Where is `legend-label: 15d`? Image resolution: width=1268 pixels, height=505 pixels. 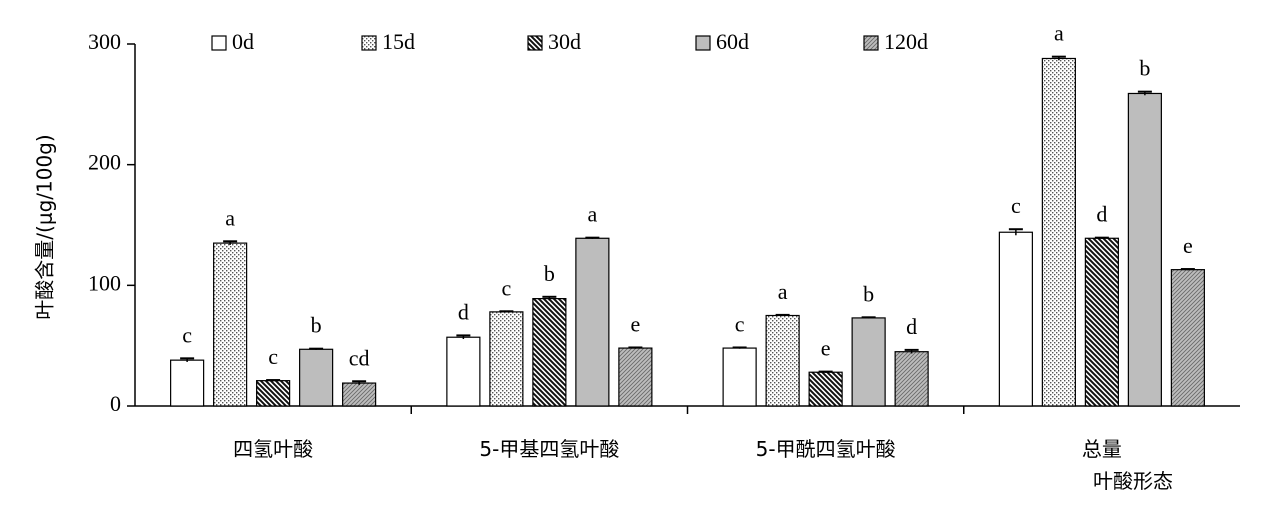
legend-label: 15d is located at coordinates (398, 41).